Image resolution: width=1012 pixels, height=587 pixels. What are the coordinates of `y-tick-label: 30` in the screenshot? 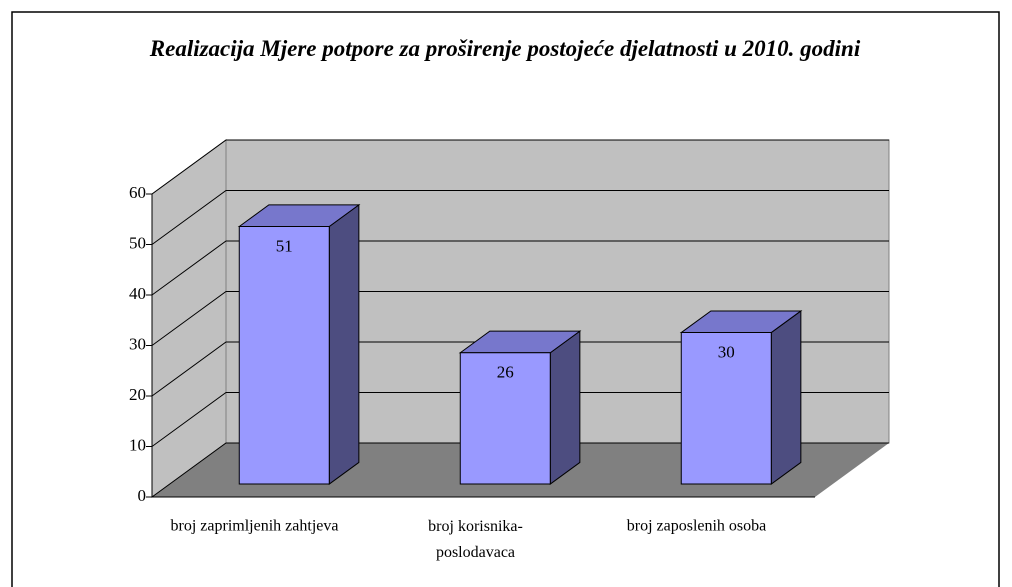 It's located at (137, 343).